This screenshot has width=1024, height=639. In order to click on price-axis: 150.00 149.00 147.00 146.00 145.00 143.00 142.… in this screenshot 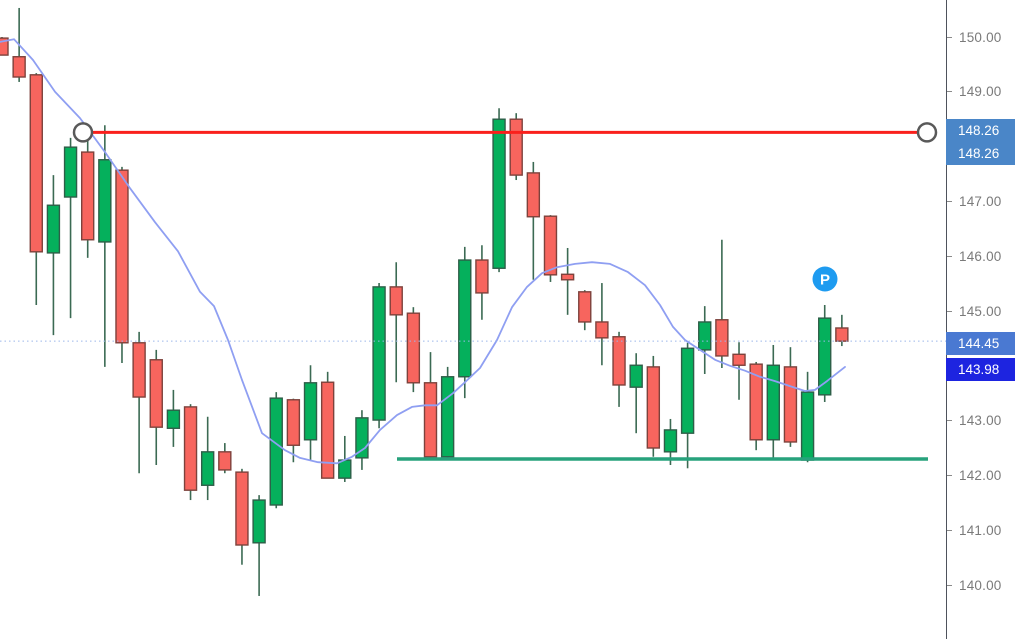, I will do `click(985, 319)`.